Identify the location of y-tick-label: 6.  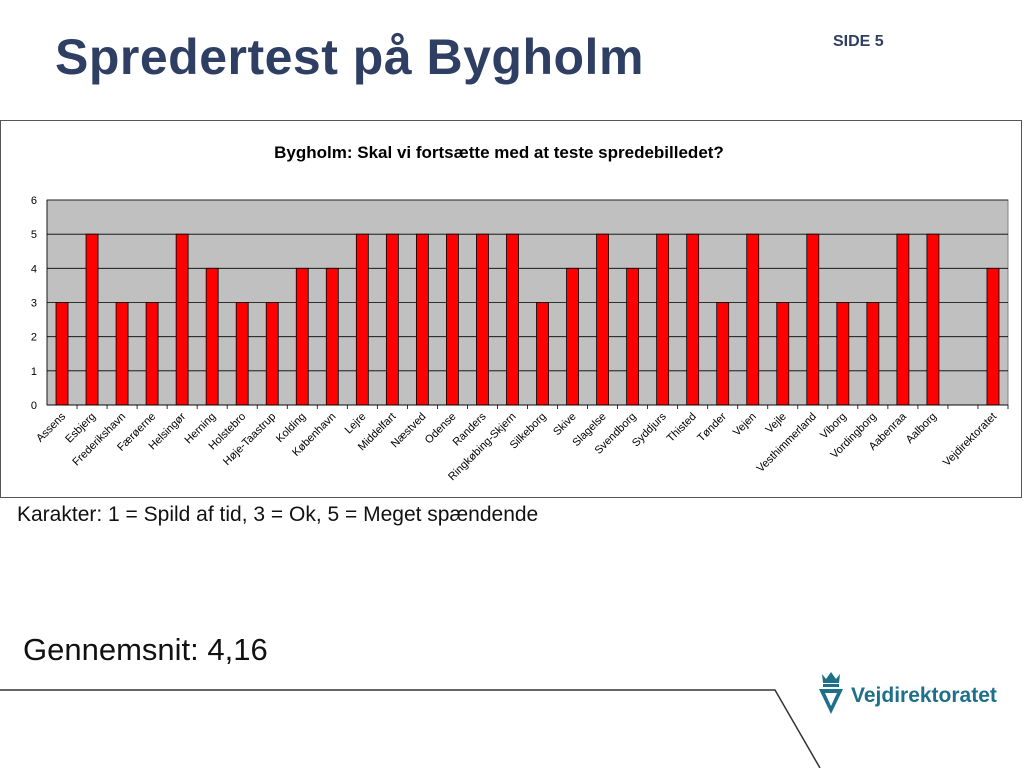
(34, 201).